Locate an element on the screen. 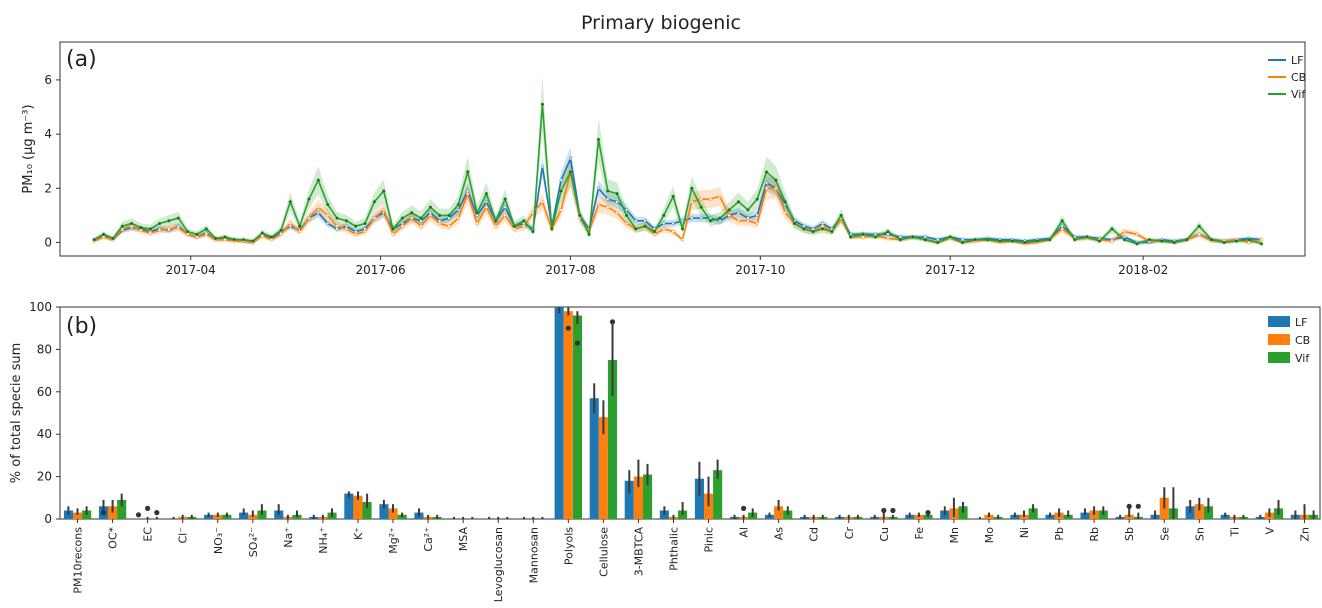 The width and height of the screenshot is (1322, 608). x-tick-label-b: Sb is located at coordinates (1129, 534).